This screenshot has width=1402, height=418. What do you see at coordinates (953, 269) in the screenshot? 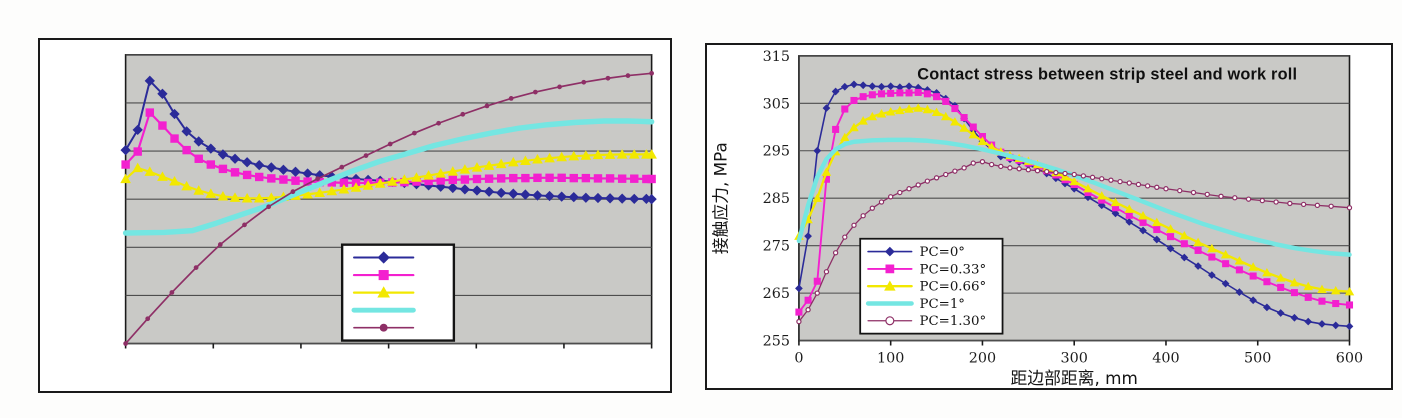
I see `legend-label: PC=0.33°` at bounding box center [953, 269].